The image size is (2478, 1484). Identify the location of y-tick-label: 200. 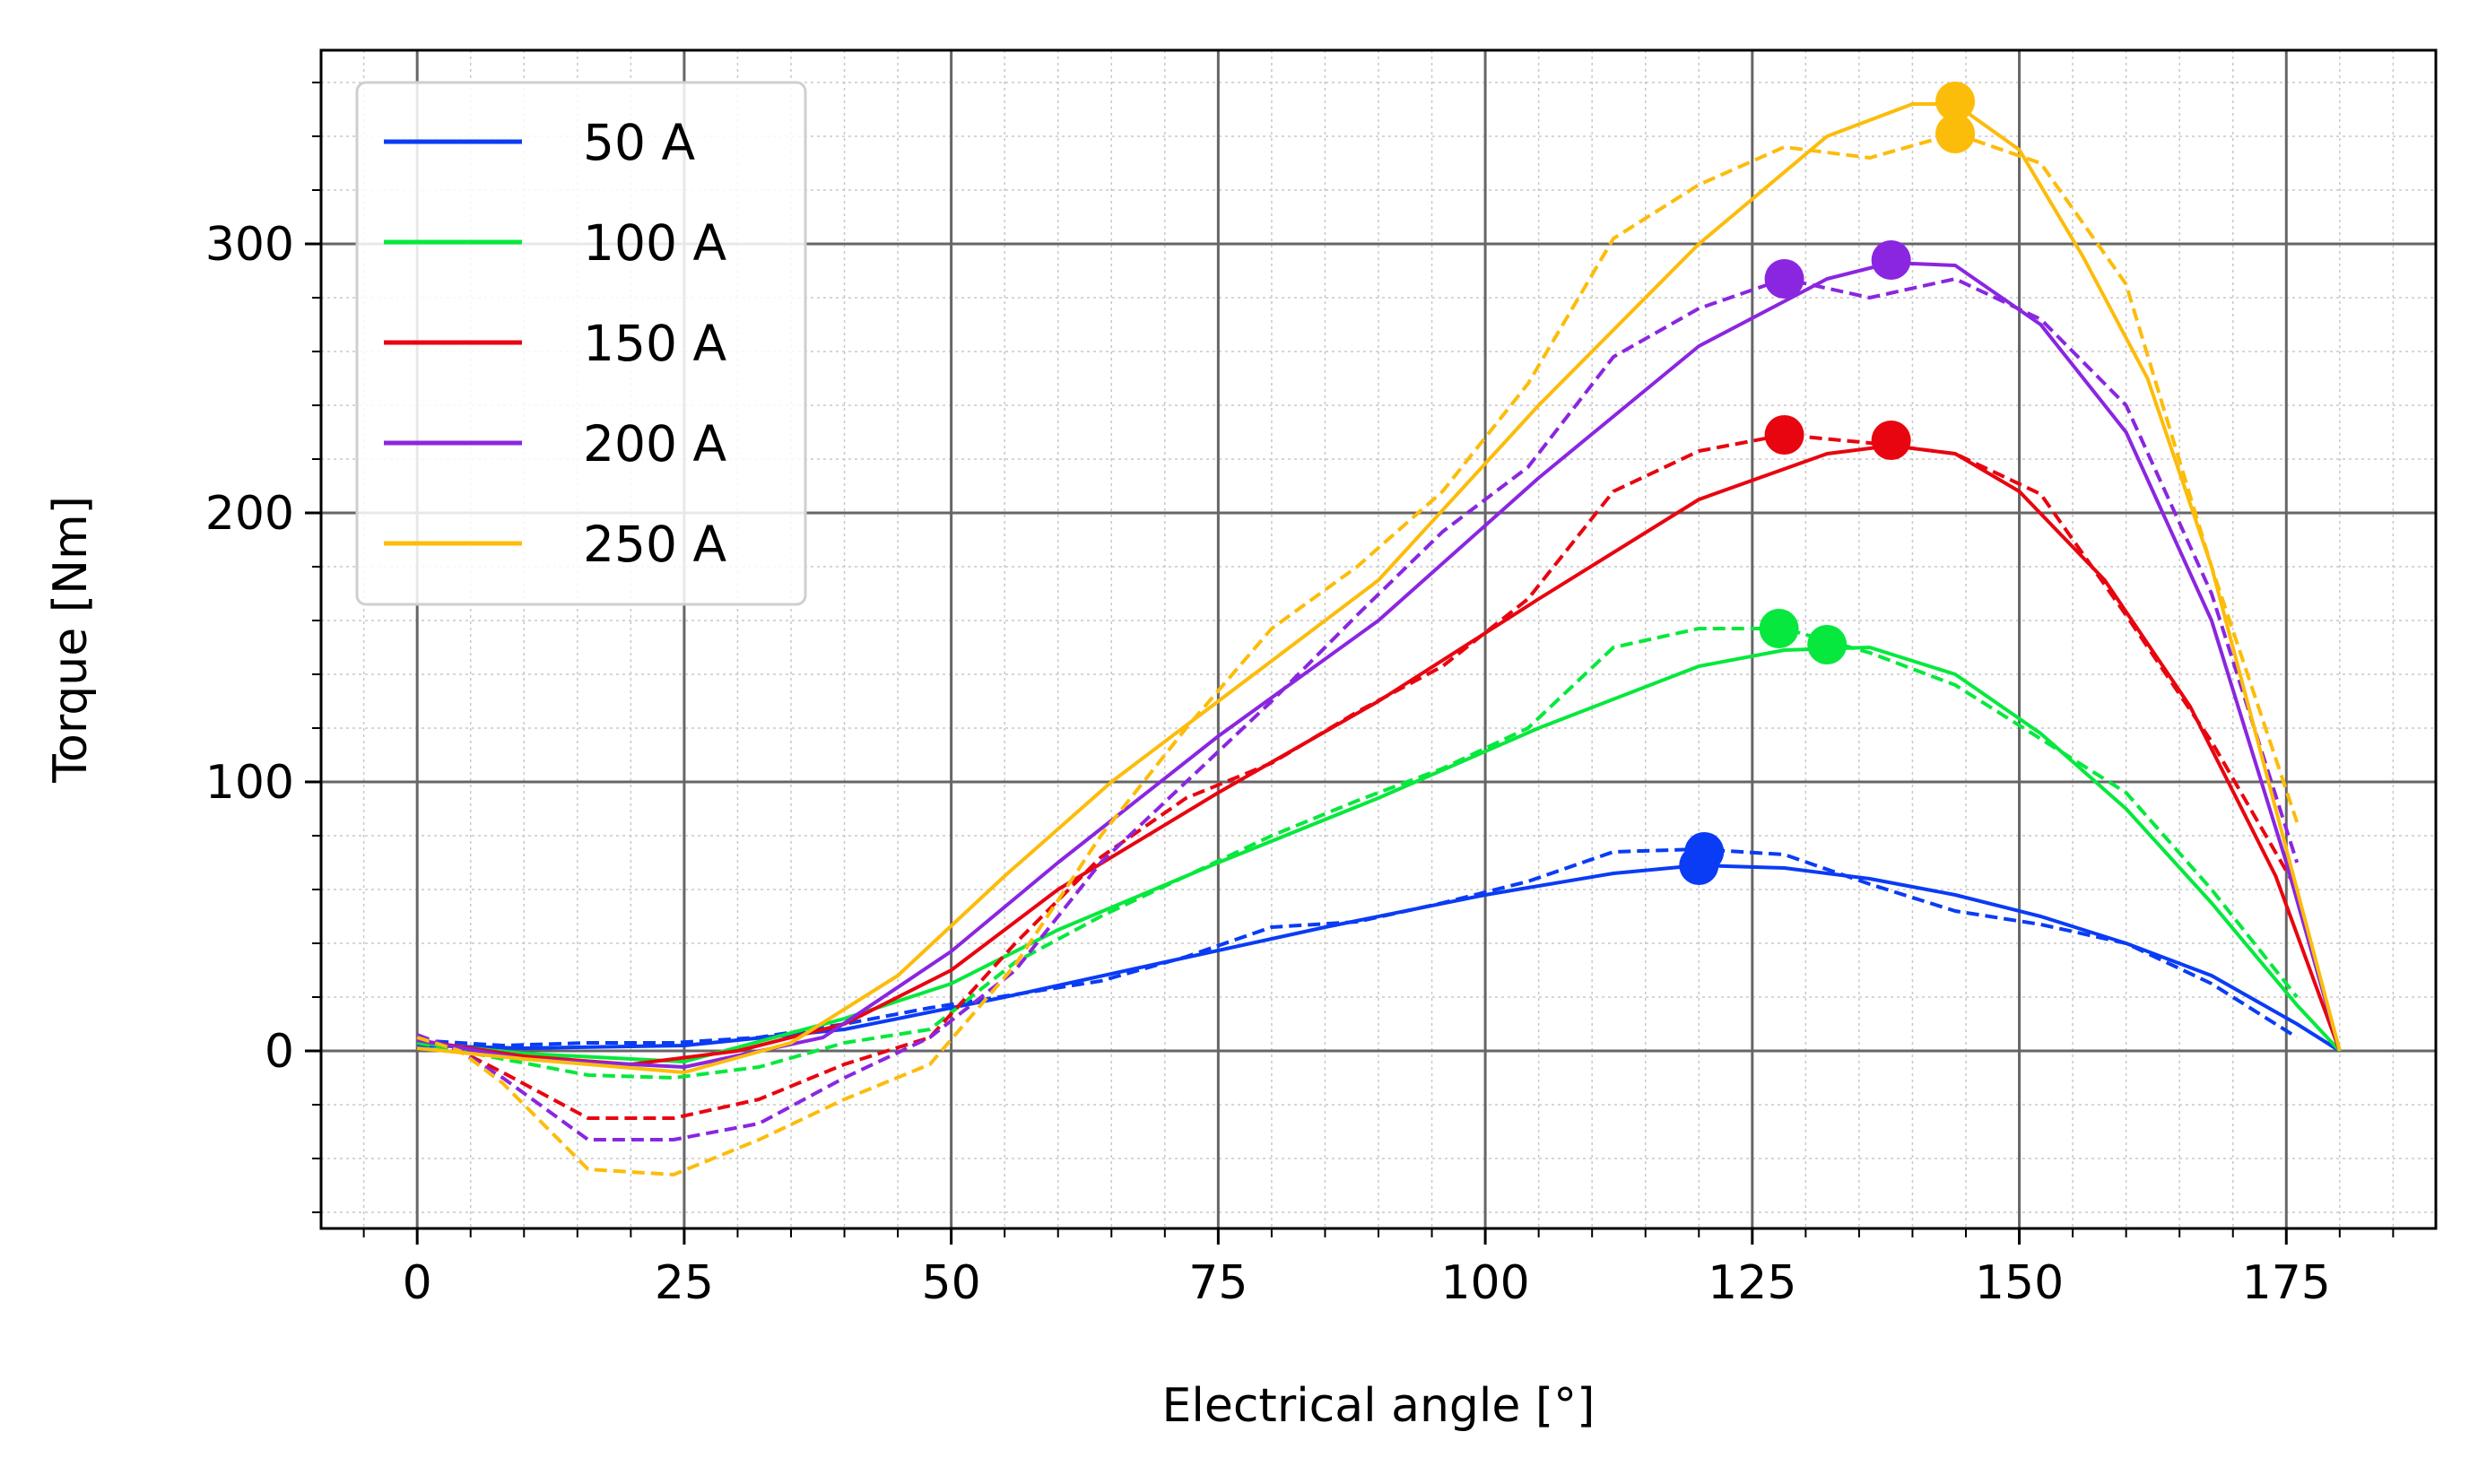
(249, 514).